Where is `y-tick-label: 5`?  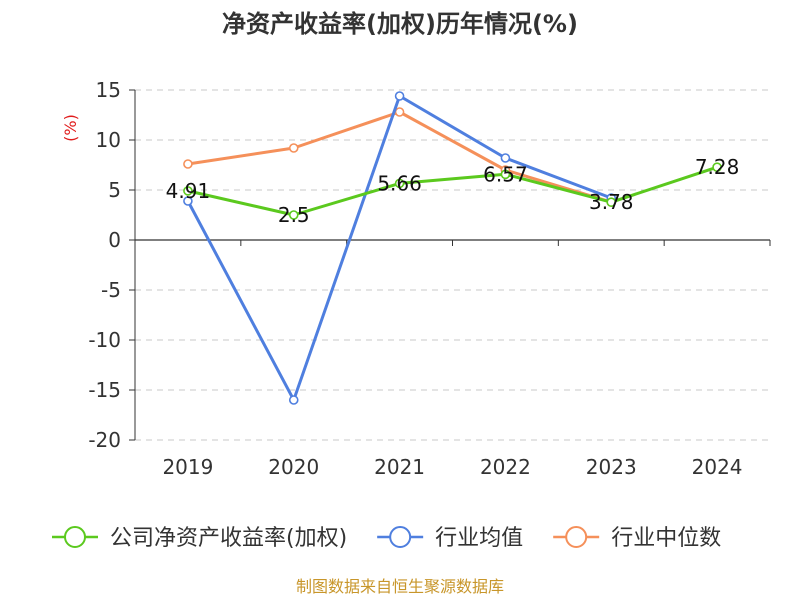
y-tick-label: 5 is located at coordinates (114, 190).